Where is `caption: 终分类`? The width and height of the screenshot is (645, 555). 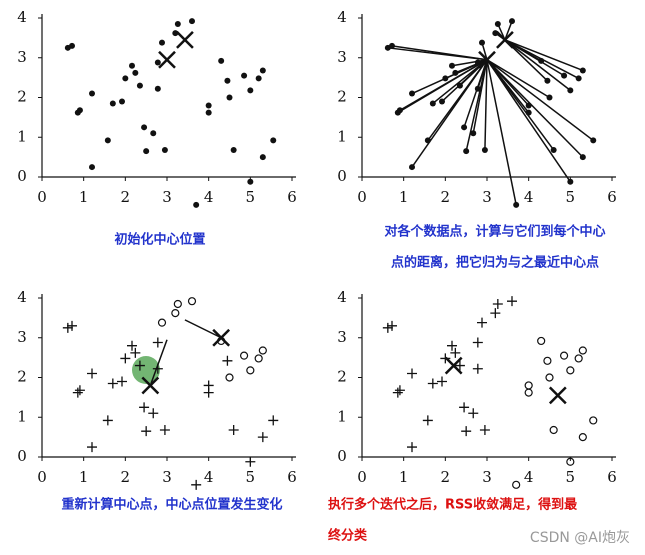 caption: 终分类 is located at coordinates (348, 536).